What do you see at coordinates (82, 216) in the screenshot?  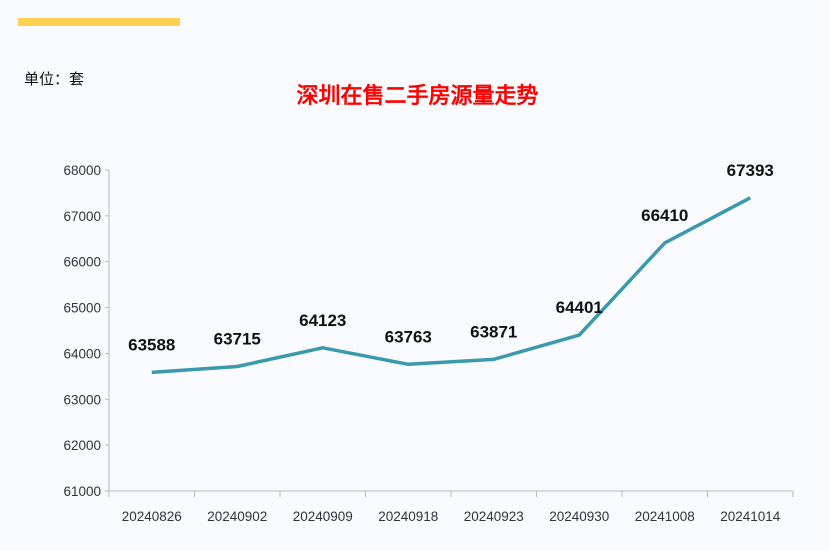 I see `y-tick-label: 67000` at bounding box center [82, 216].